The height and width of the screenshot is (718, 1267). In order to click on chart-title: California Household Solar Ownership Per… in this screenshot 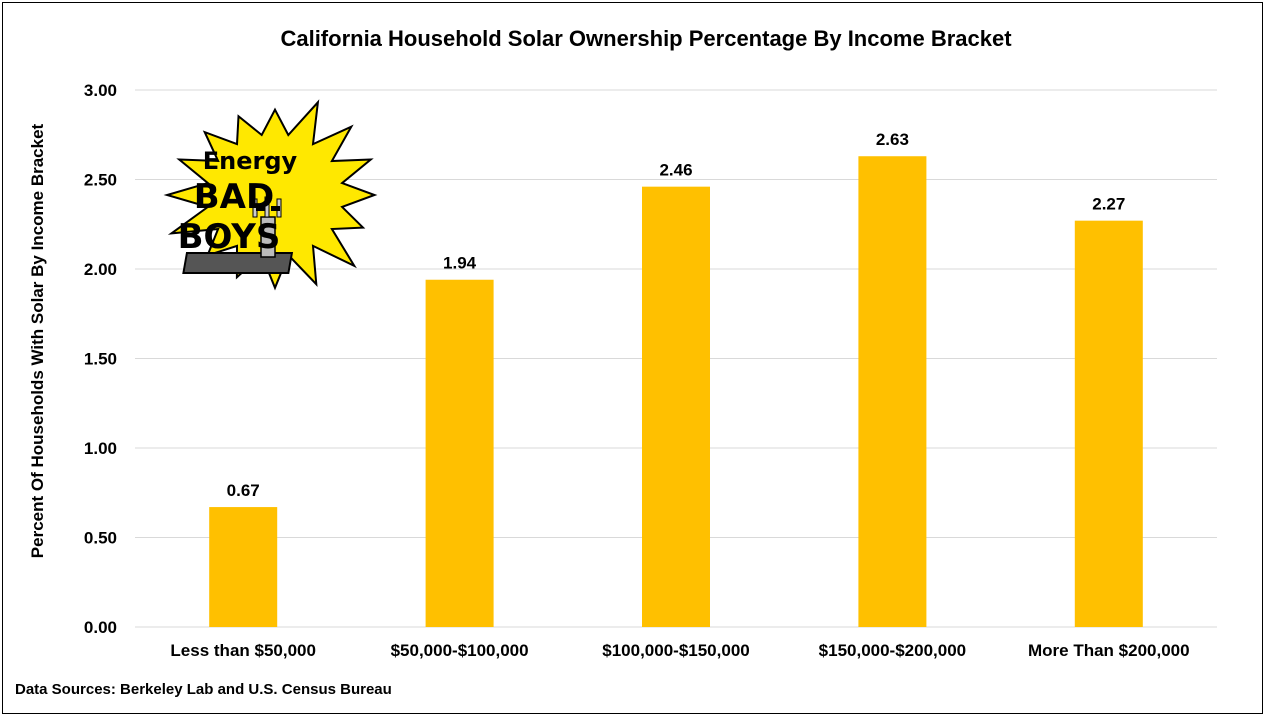, I will do `click(646, 38)`.